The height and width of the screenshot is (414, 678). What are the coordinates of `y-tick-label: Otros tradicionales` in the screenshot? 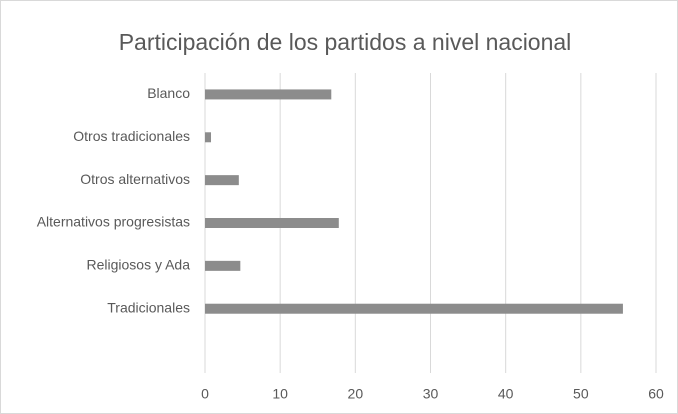 It's located at (131, 136).